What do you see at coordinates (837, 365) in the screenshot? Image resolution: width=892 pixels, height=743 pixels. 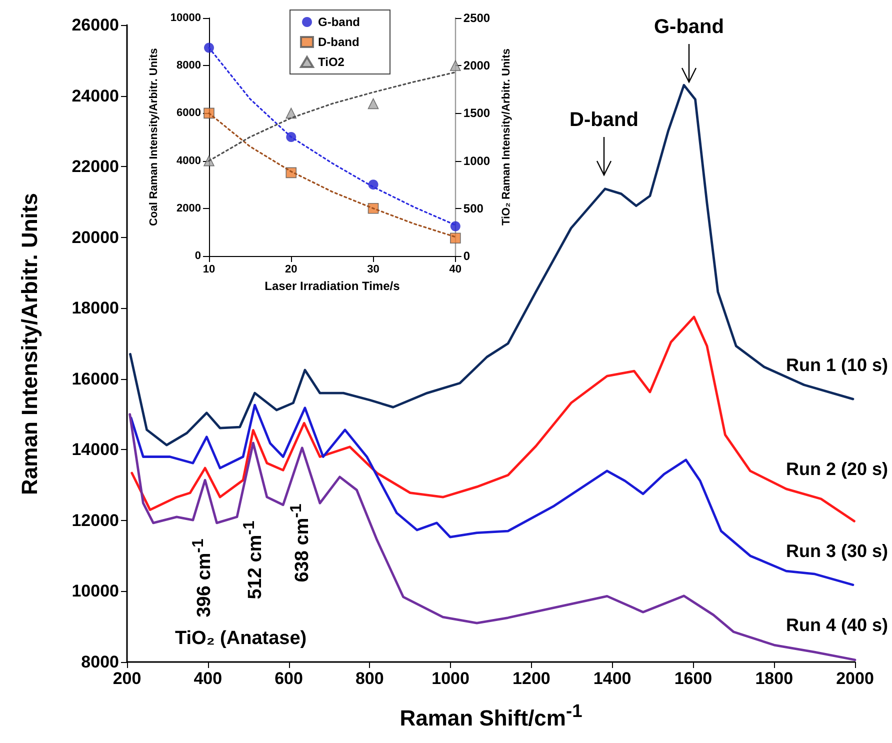 I see `series-label: Run 1 (10 s)` at bounding box center [837, 365].